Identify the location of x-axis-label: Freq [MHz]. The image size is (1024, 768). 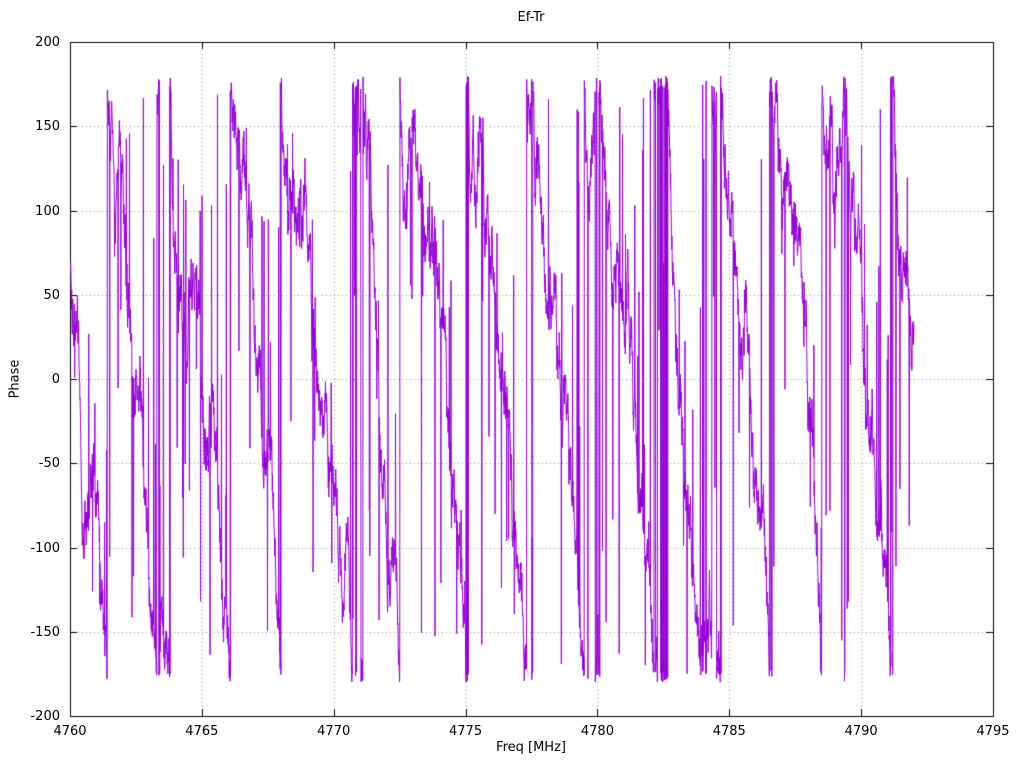
(531, 747).